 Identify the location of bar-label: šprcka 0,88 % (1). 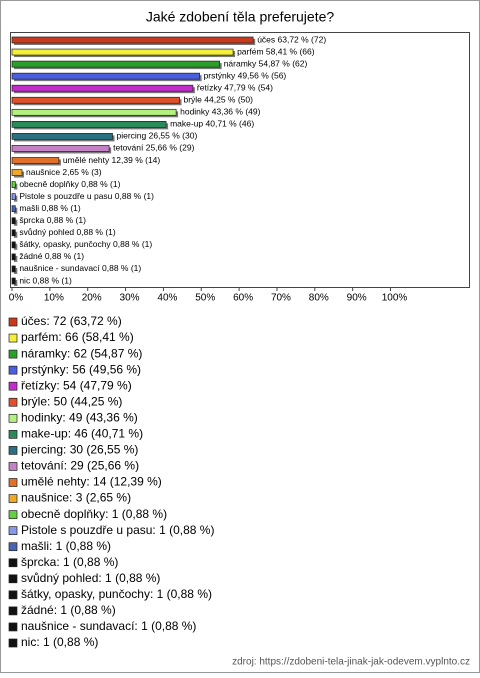
(52, 220).